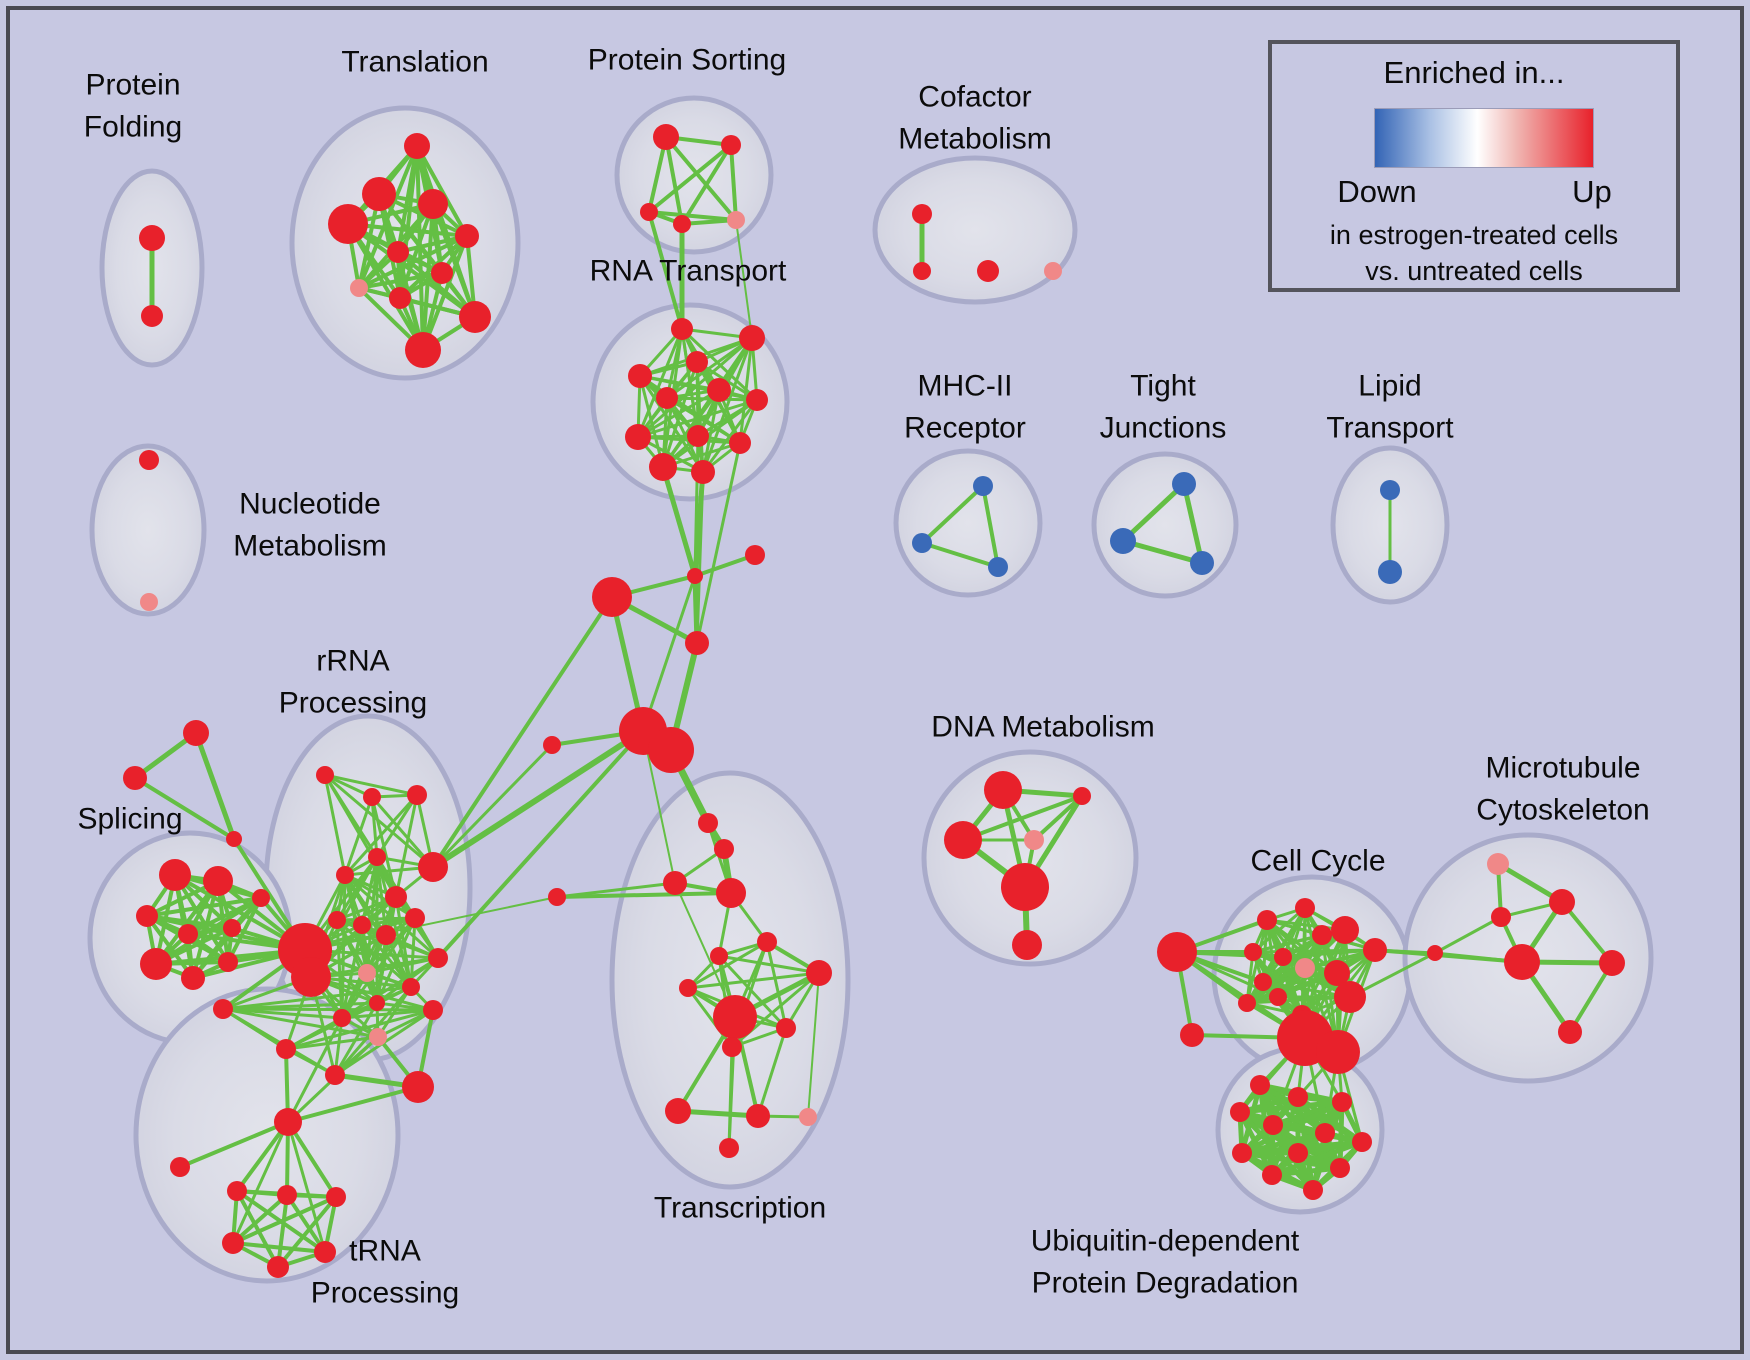 Image resolution: width=1750 pixels, height=1360 pixels. I want to click on node-M5, so click(1435, 953).